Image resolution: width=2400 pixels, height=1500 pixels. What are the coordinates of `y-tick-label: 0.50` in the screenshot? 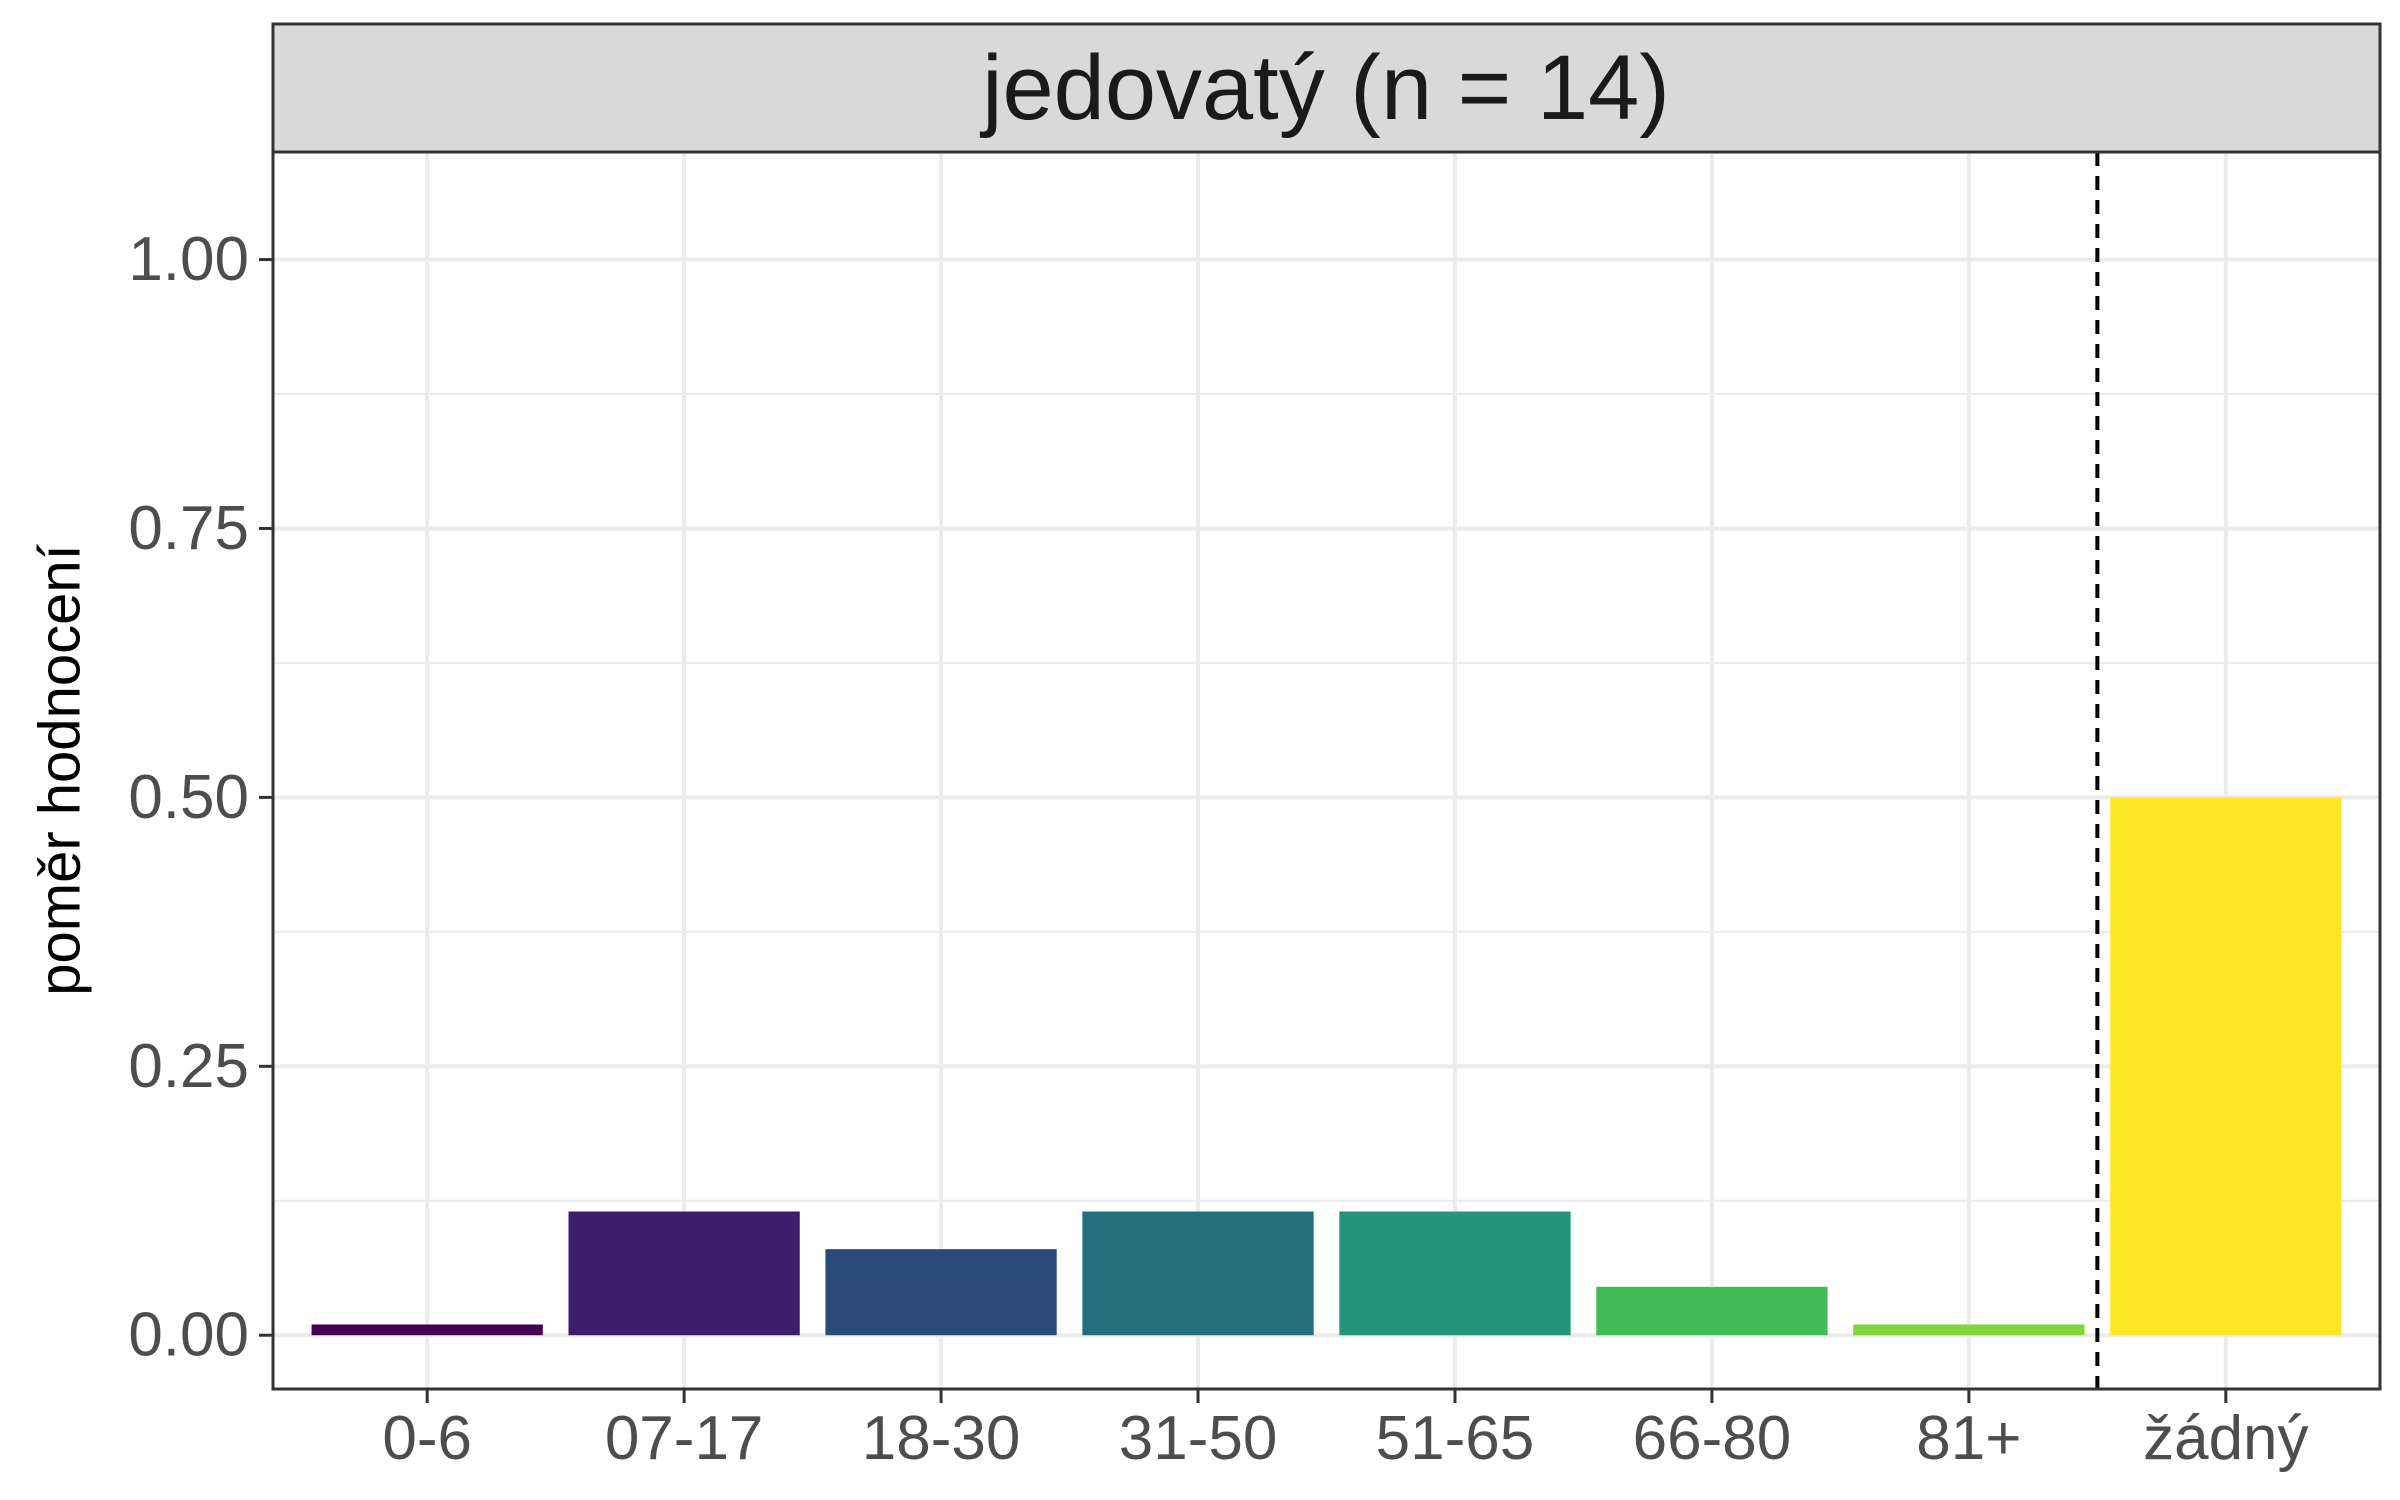 It's located at (188, 797).